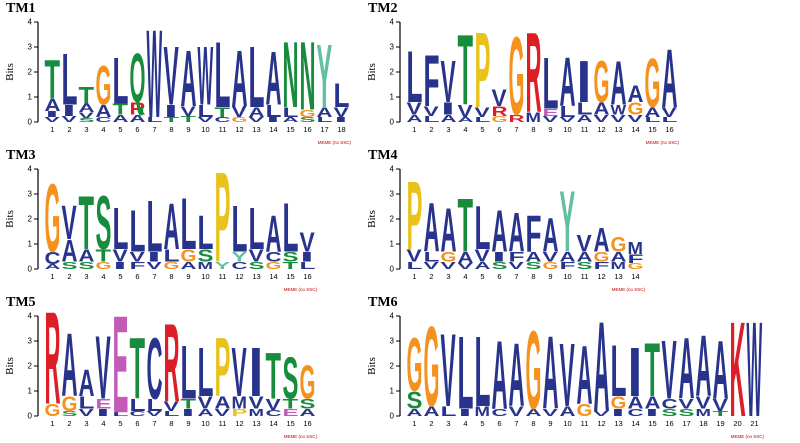 The image size is (800, 443). Describe the element at coordinates (414, 423) in the screenshot. I see `svg-text: 1` at that location.